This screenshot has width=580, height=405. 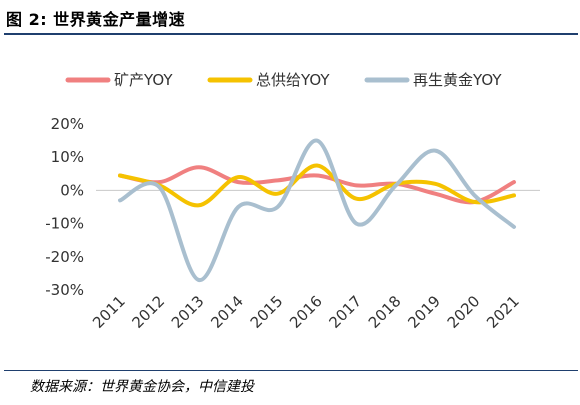 I want to click on legend: 矿产YOY 总供给YOY 再生黄金YOY, so click(x=283, y=80).